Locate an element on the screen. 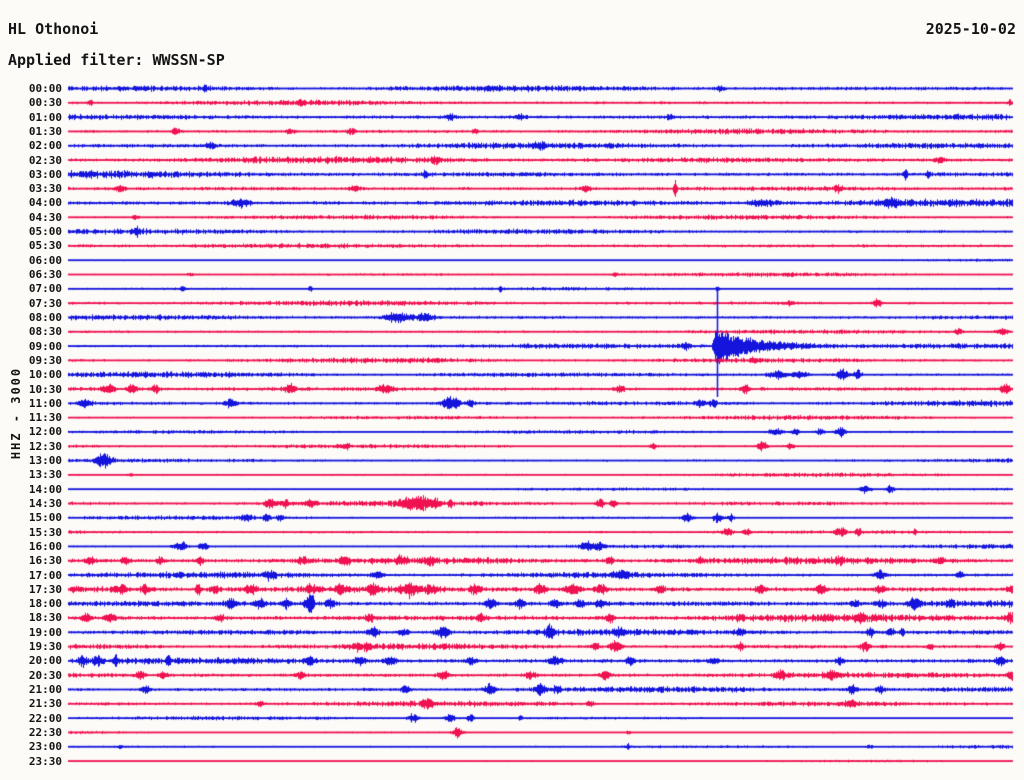 Image resolution: width=1024 pixels, height=780 pixels. time-label: 06:00 is located at coordinates (45, 260).